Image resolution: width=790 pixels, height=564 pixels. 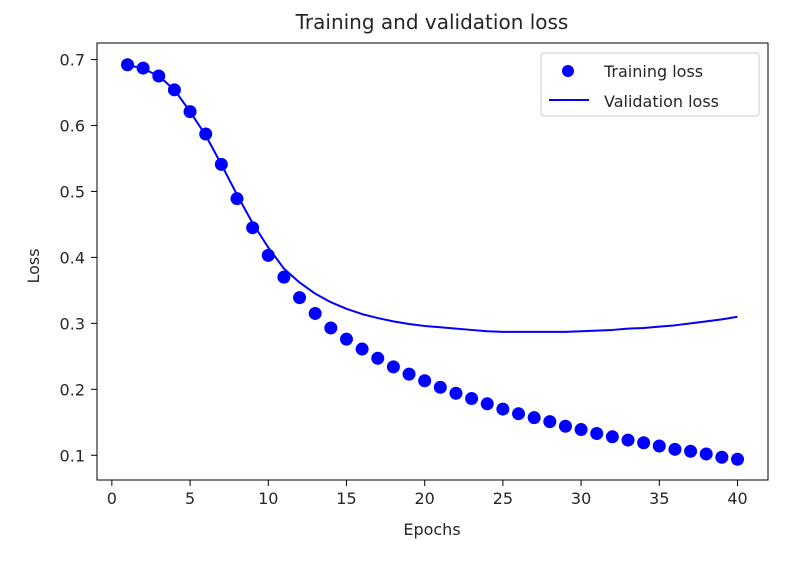 I want to click on y-tick-label: 0.3, so click(x=72, y=323).